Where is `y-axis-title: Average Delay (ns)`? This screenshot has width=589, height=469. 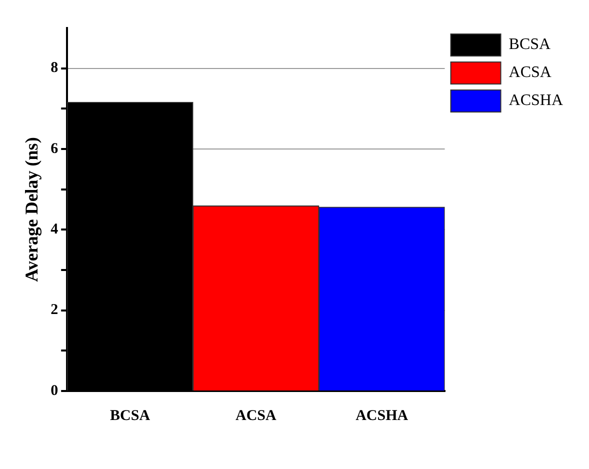
y-axis-title: Average Delay (ns) is located at coordinates (31, 209).